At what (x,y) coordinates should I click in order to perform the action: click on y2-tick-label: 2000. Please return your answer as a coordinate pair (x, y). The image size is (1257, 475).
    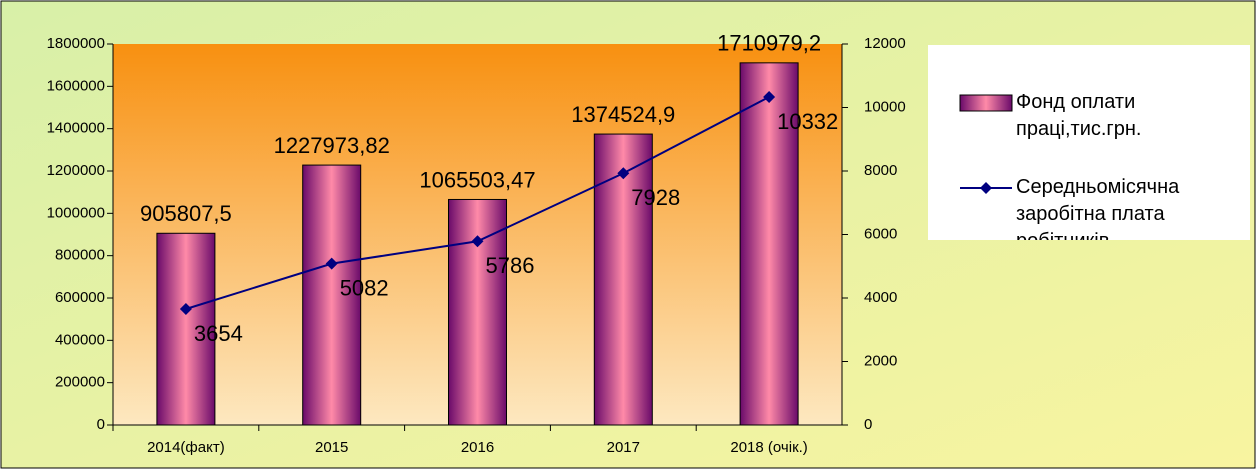
    Looking at the image, I should click on (880, 360).